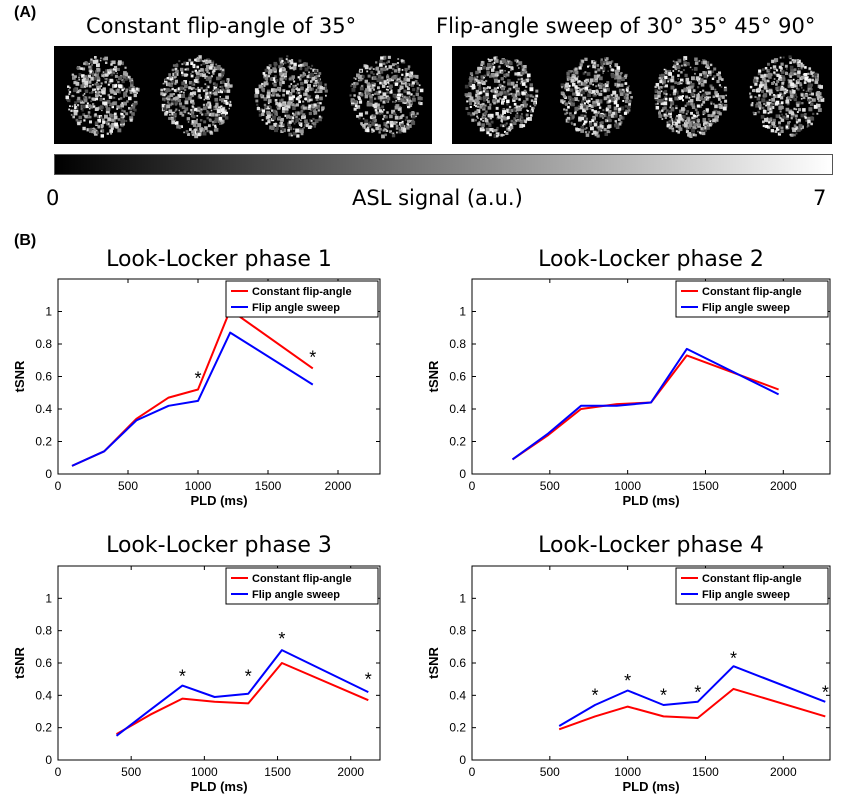  Describe the element at coordinates (25, 12) in the screenshot. I see `panel-a-label: (A)` at that location.